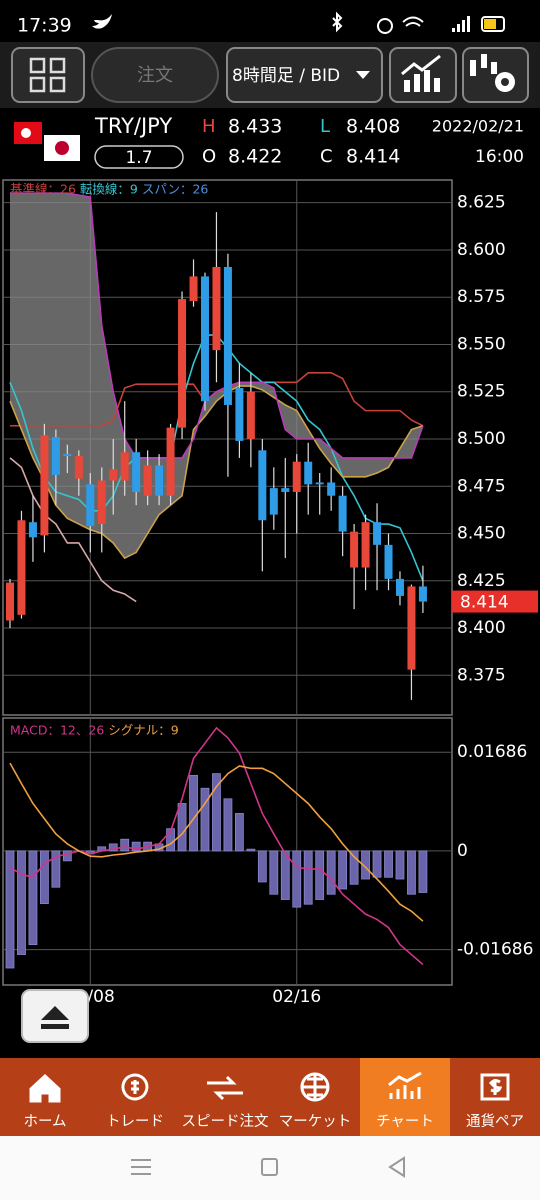 The image size is (540, 1200). What do you see at coordinates (43, 189) in the screenshot?
I see `legend-entry: 基準線：26` at bounding box center [43, 189].